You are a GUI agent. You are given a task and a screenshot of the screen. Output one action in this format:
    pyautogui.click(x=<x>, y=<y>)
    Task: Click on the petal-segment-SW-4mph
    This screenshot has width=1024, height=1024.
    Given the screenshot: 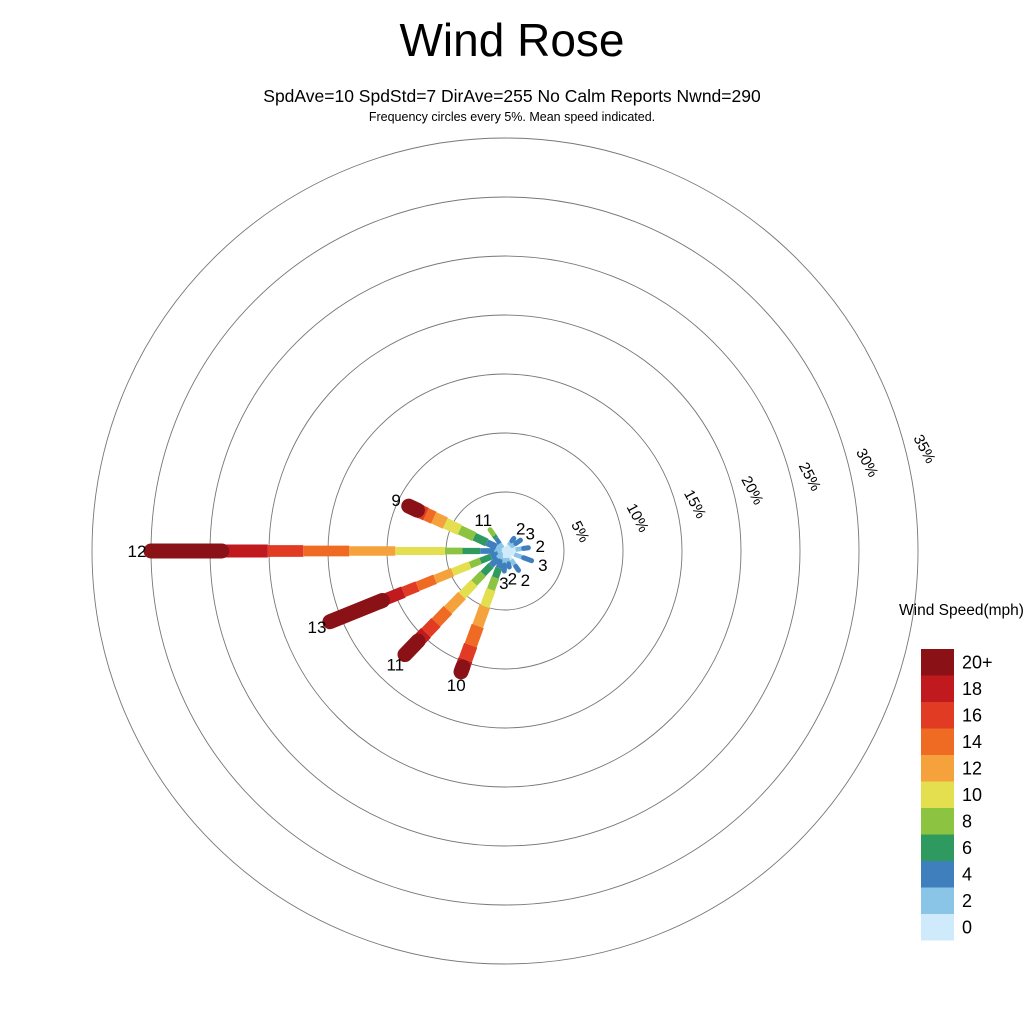 What is the action you would take?
    pyautogui.click(x=494, y=562)
    